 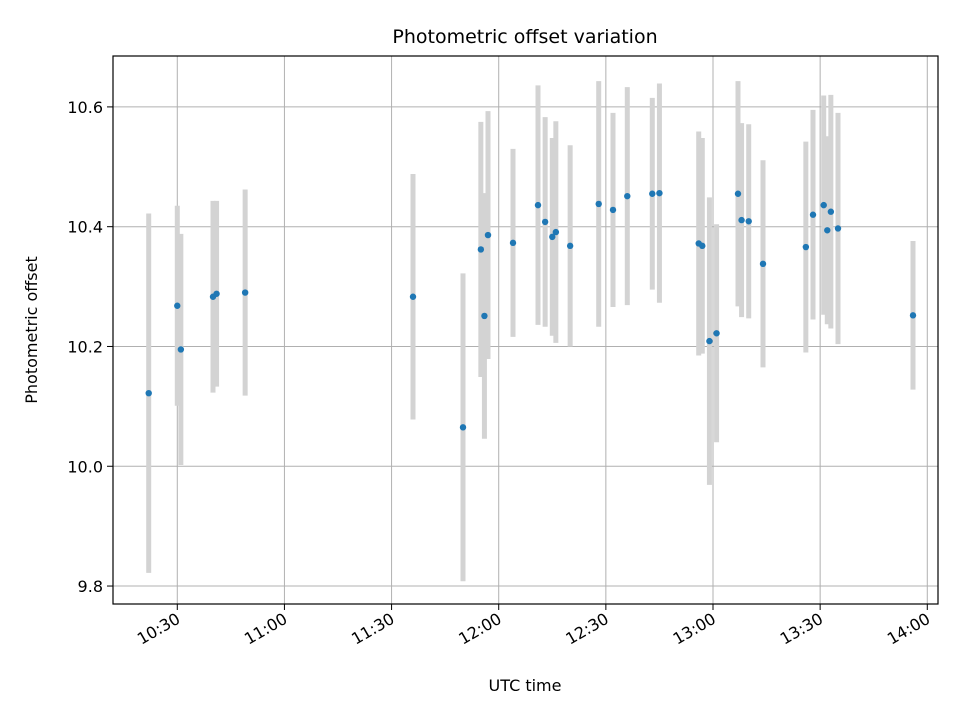 What do you see at coordinates (31, 330) in the screenshot?
I see `y-axis-title: Photometric offset` at bounding box center [31, 330].